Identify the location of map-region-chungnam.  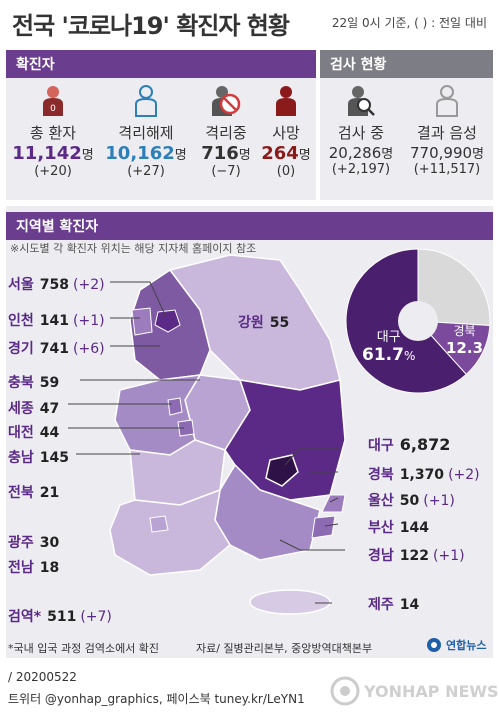
(158, 415).